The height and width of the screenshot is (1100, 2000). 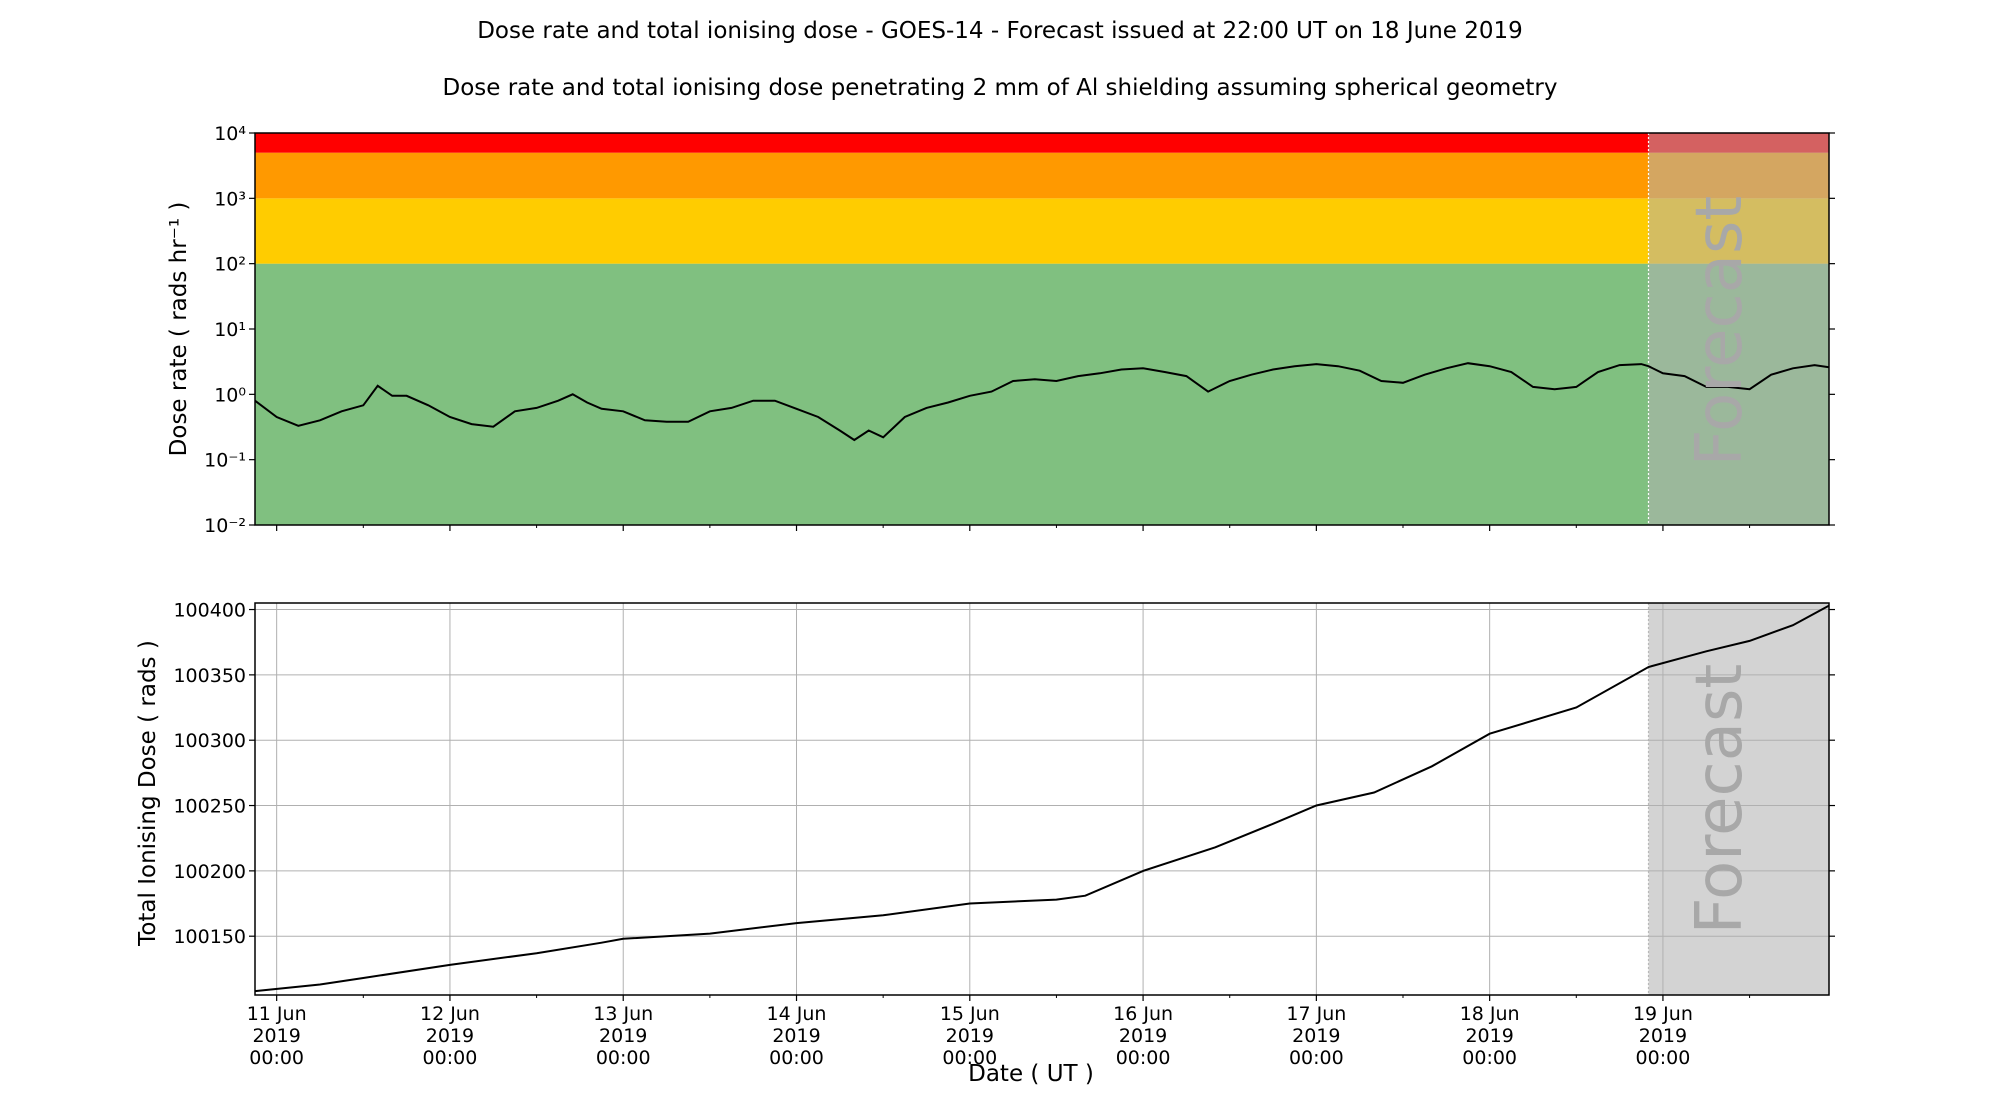 What do you see at coordinates (623, 1036) in the screenshot?
I see `x-tick-label: 13 Jun 2019 00:00` at bounding box center [623, 1036].